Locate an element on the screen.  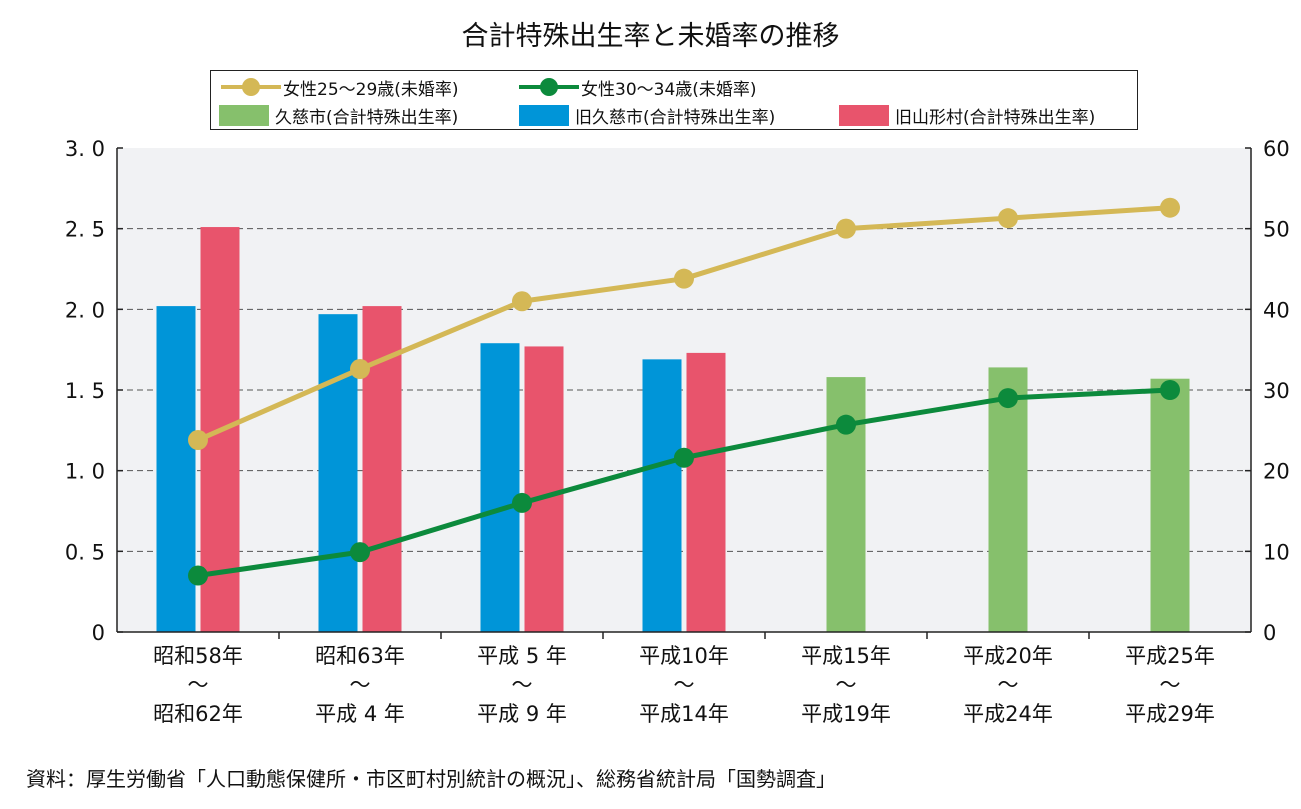
y-right-tick-label: 10 is located at coordinates (1276, 552).